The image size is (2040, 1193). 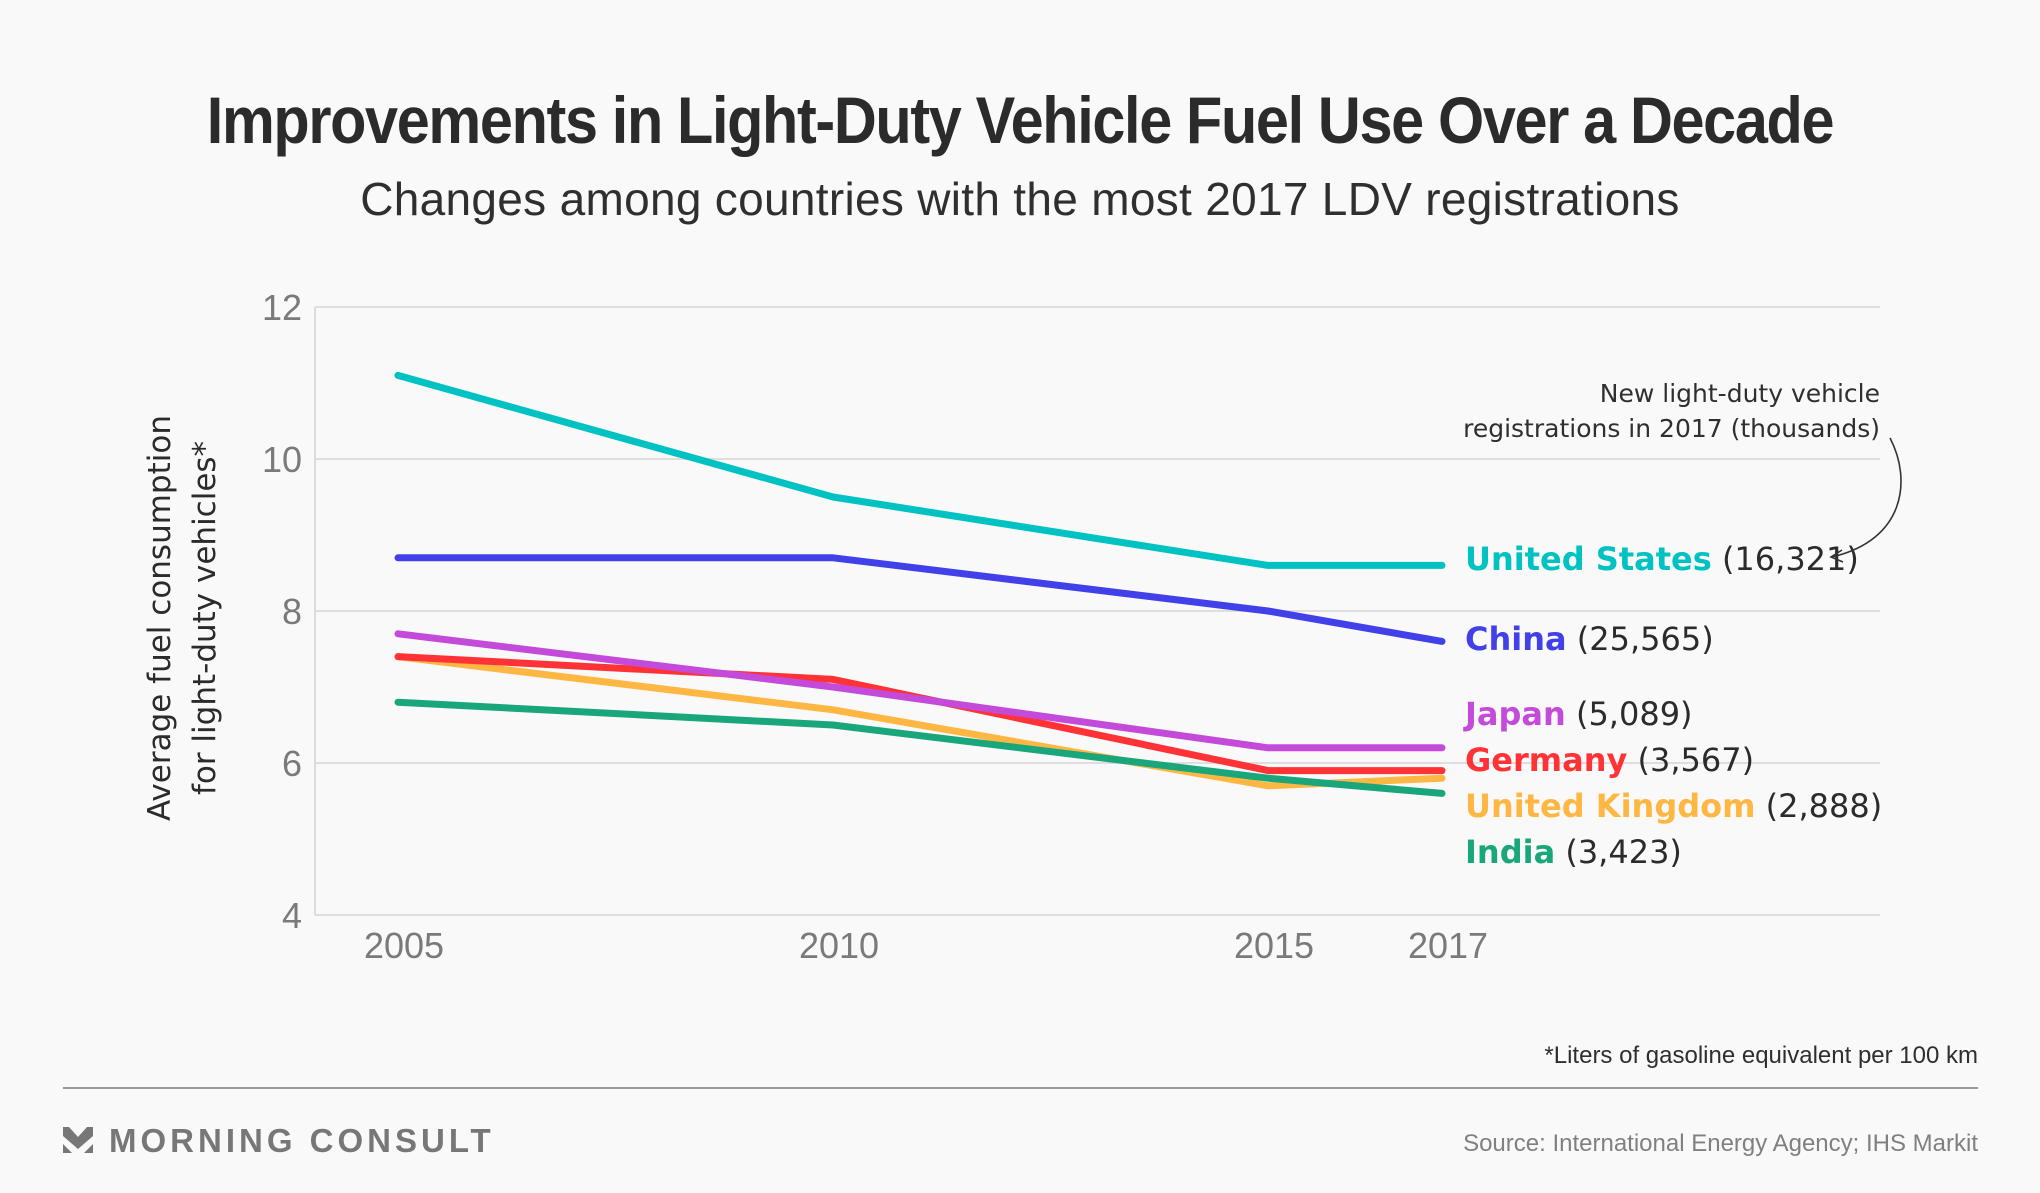 What do you see at coordinates (292, 763) in the screenshot?
I see `y-tick-label: 6` at bounding box center [292, 763].